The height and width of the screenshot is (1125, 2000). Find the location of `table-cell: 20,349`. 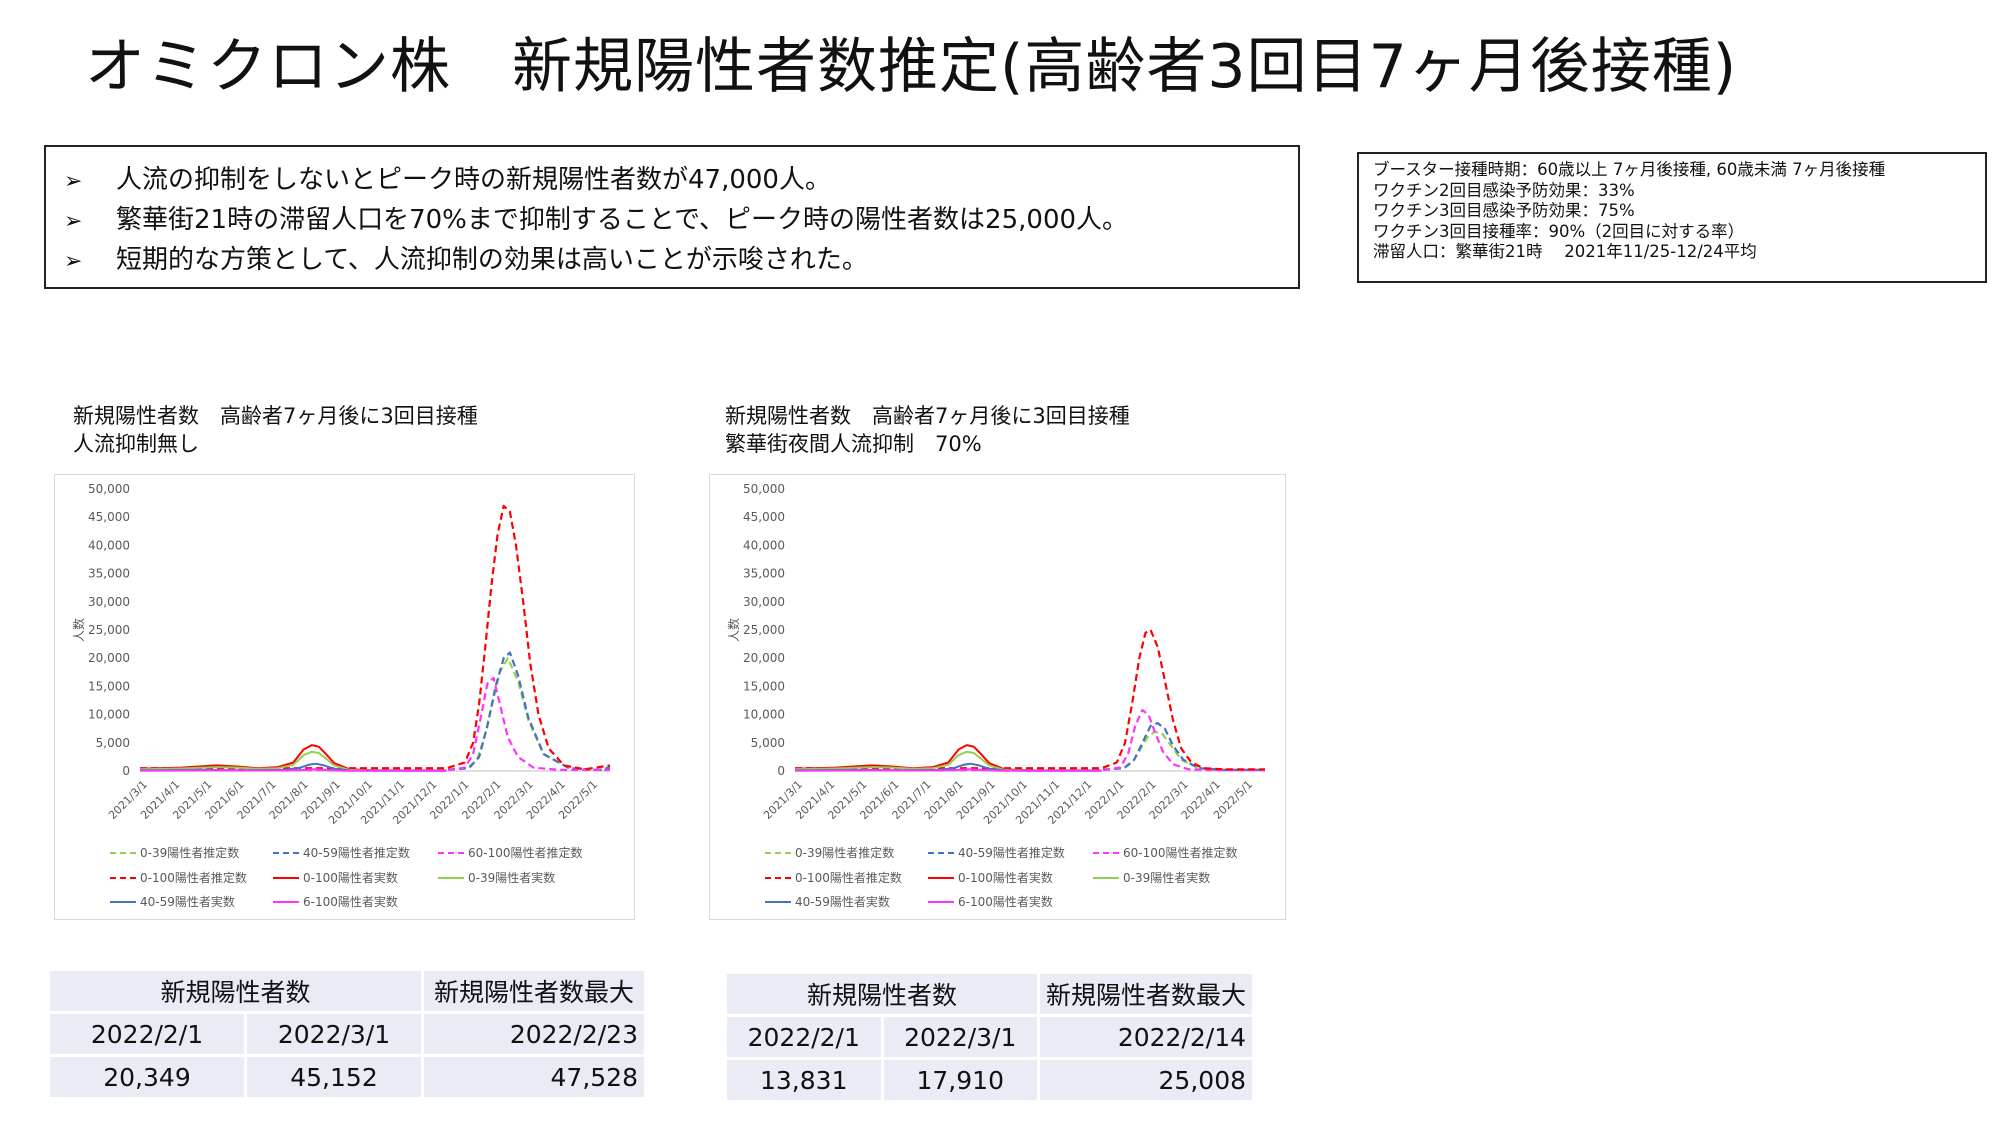

table-cell: 20,349 is located at coordinates (147, 1077).